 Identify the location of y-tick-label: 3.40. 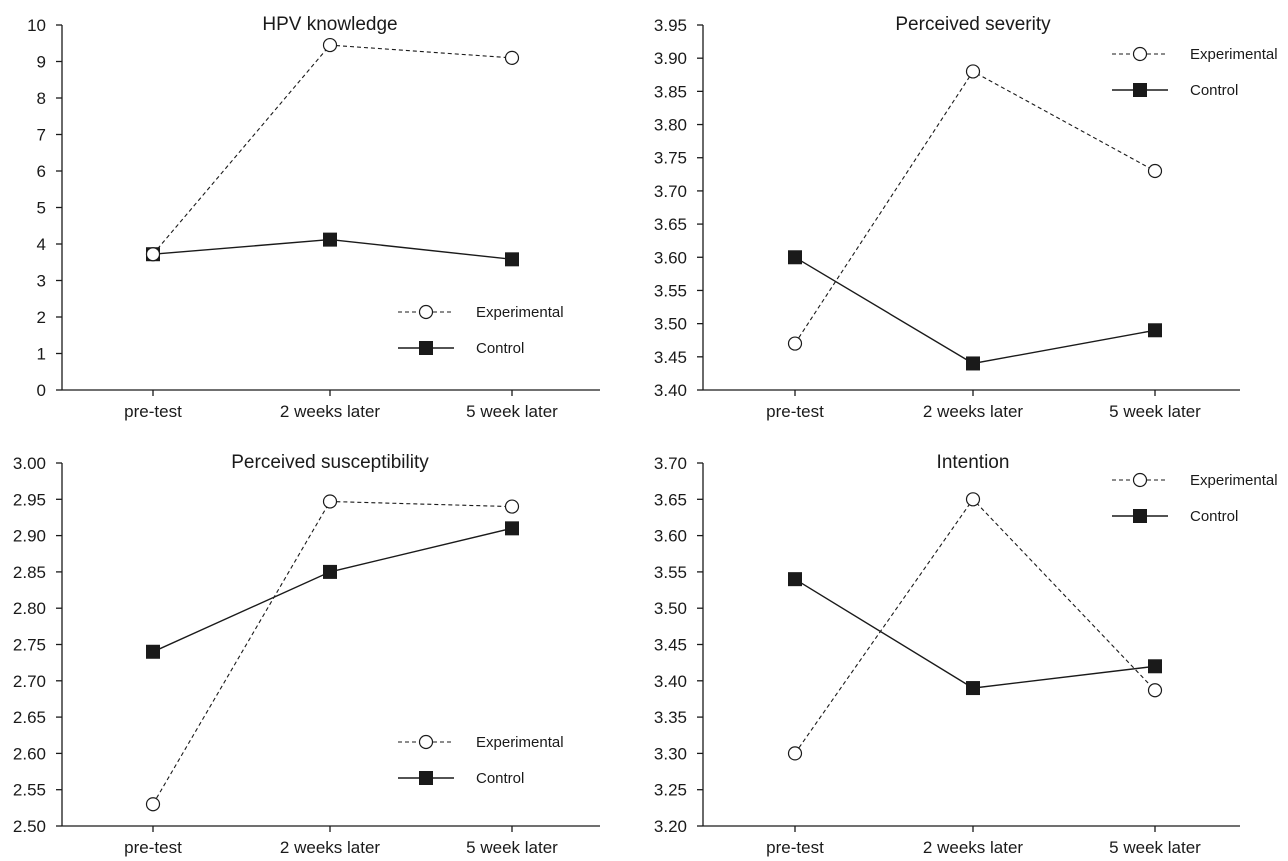
(670, 390).